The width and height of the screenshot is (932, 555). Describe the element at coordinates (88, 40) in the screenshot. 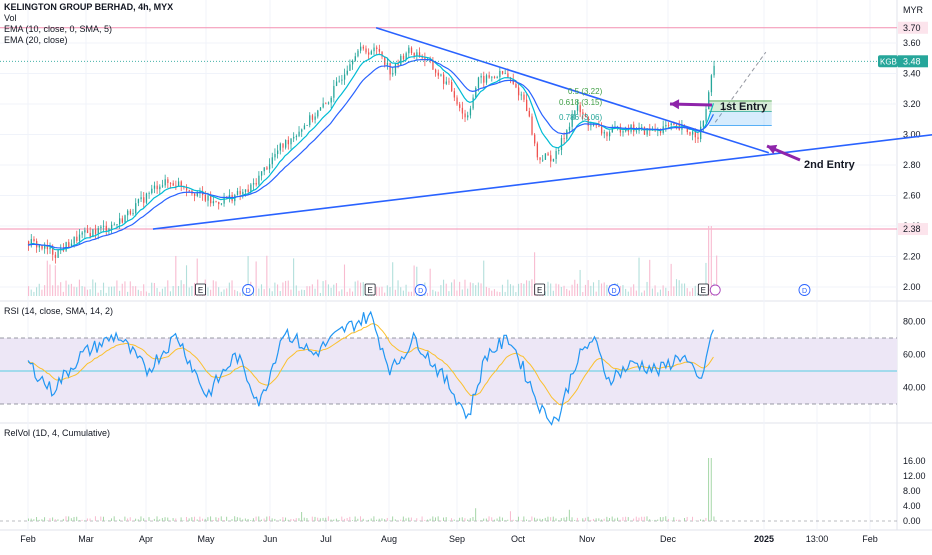

I see `ema-slow-legend: EMA (20, close)` at that location.